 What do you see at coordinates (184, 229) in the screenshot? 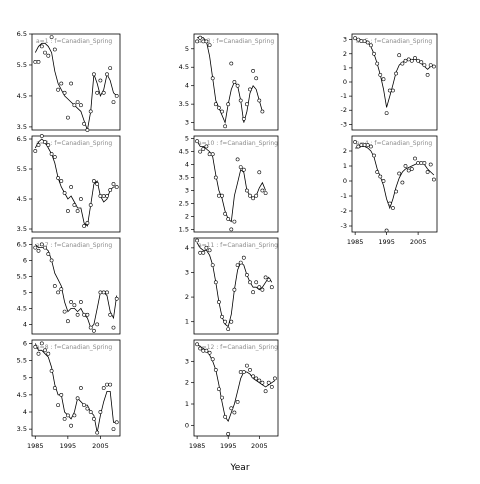
I see `y-tick-label: 1.5` at bounding box center [184, 229].